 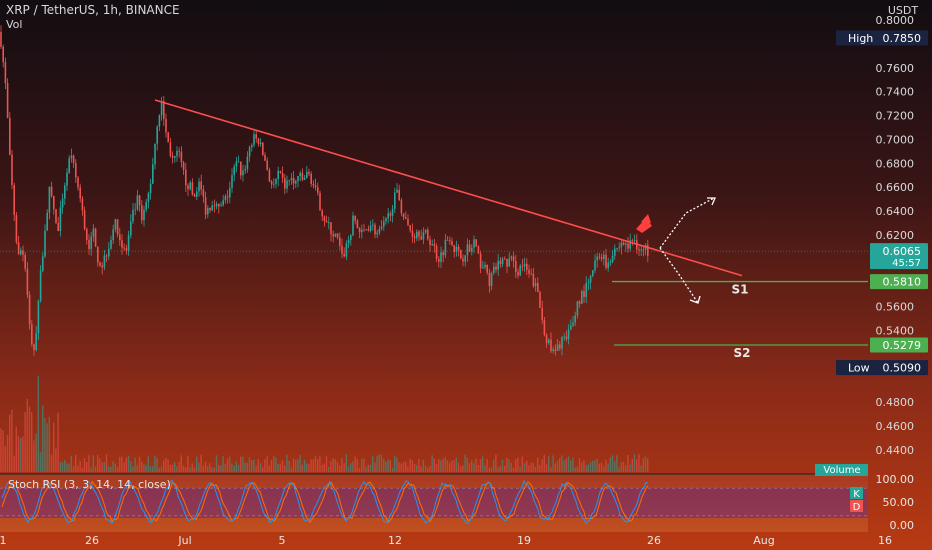 I want to click on price-tick-label: 0.8000, so click(x=895, y=20).